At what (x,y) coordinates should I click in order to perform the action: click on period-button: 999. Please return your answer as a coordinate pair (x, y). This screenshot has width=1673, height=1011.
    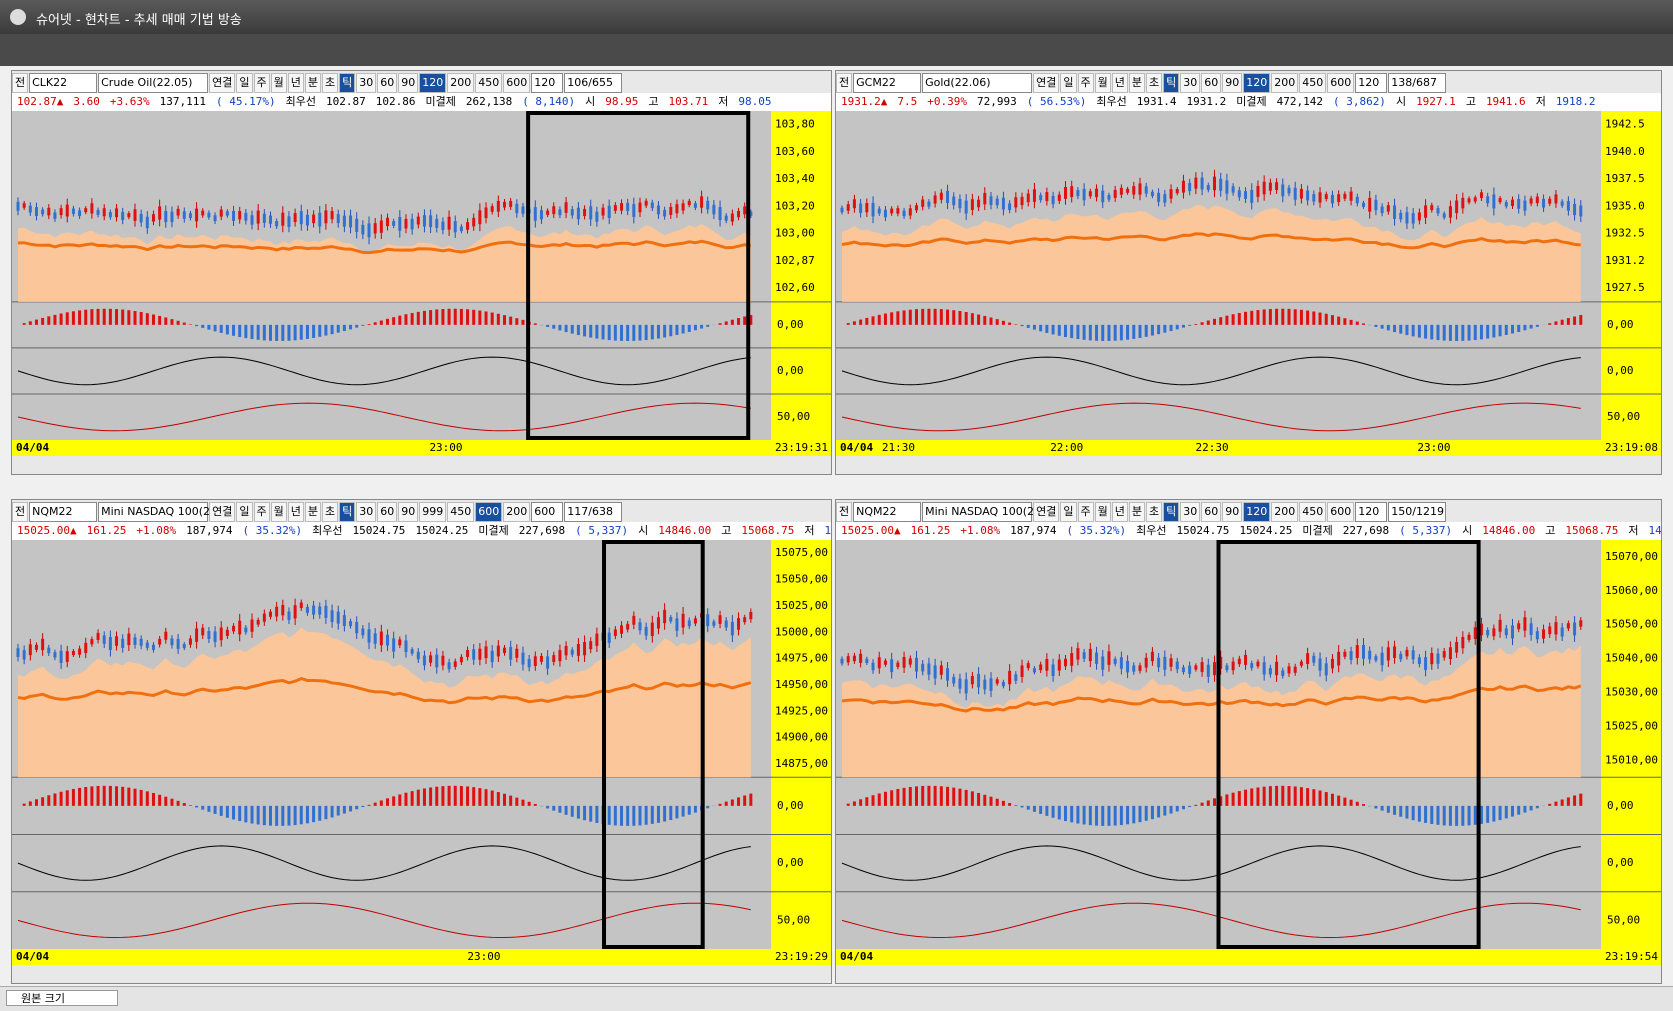
    Looking at the image, I should click on (432, 512).